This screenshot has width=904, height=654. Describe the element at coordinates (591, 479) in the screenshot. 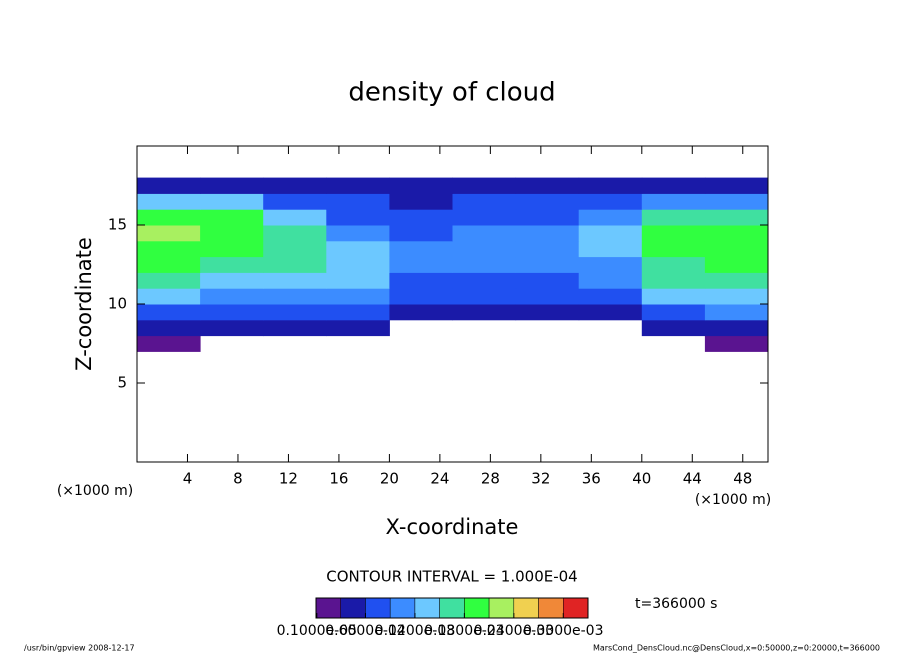

I see `x-tick-label: 36` at that location.